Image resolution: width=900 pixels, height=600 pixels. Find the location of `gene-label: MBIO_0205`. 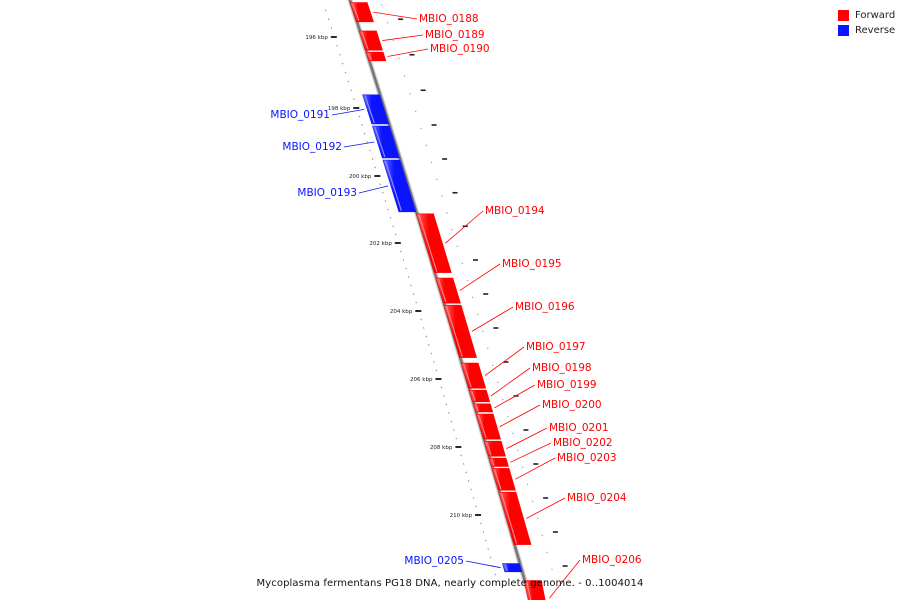

gene-label: MBIO_0205 is located at coordinates (434, 561).